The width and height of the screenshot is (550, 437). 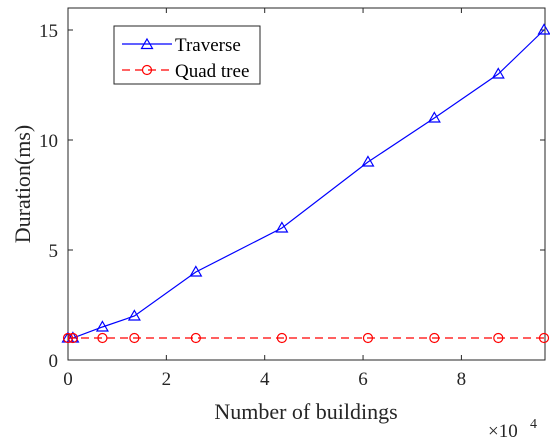 I want to click on legend-marker-triangle, so click(x=147, y=43).